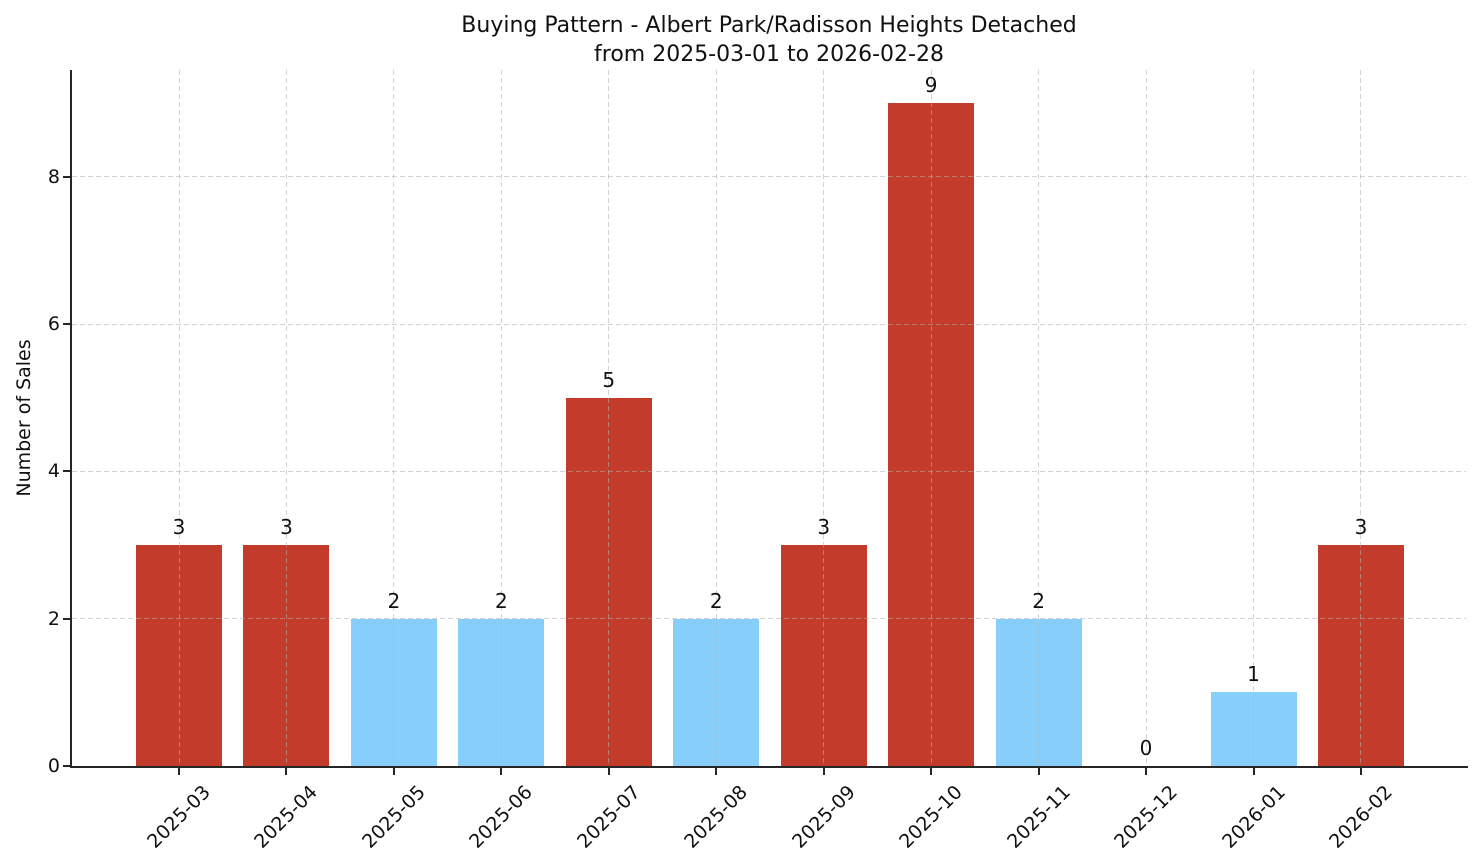 The width and height of the screenshot is (1481, 863). I want to click on bar-value-label-2025-11: 2, so click(1038, 600).